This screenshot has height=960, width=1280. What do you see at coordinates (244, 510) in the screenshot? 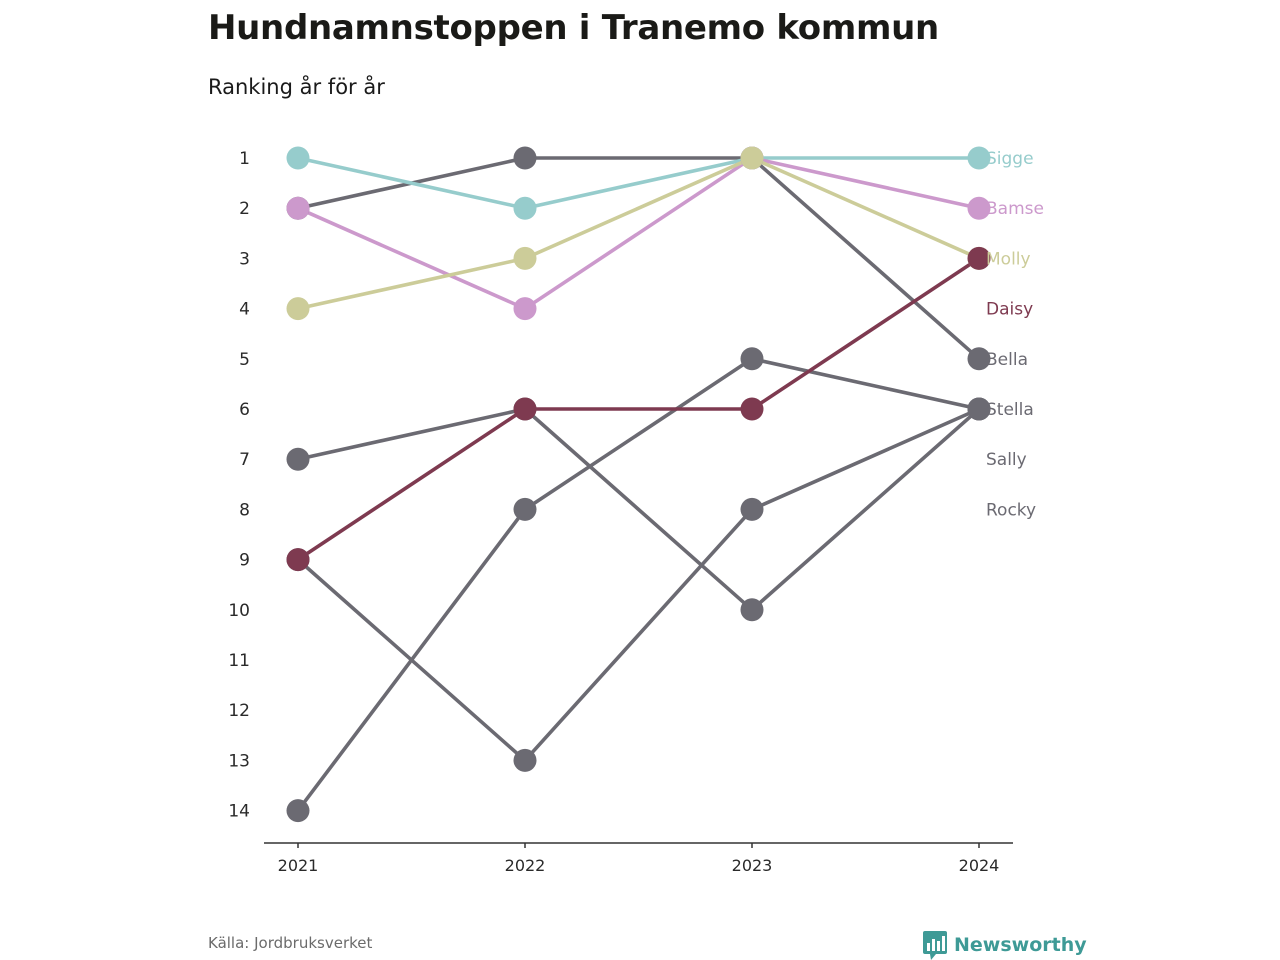
I see `y-tick-label: 8` at bounding box center [244, 510].